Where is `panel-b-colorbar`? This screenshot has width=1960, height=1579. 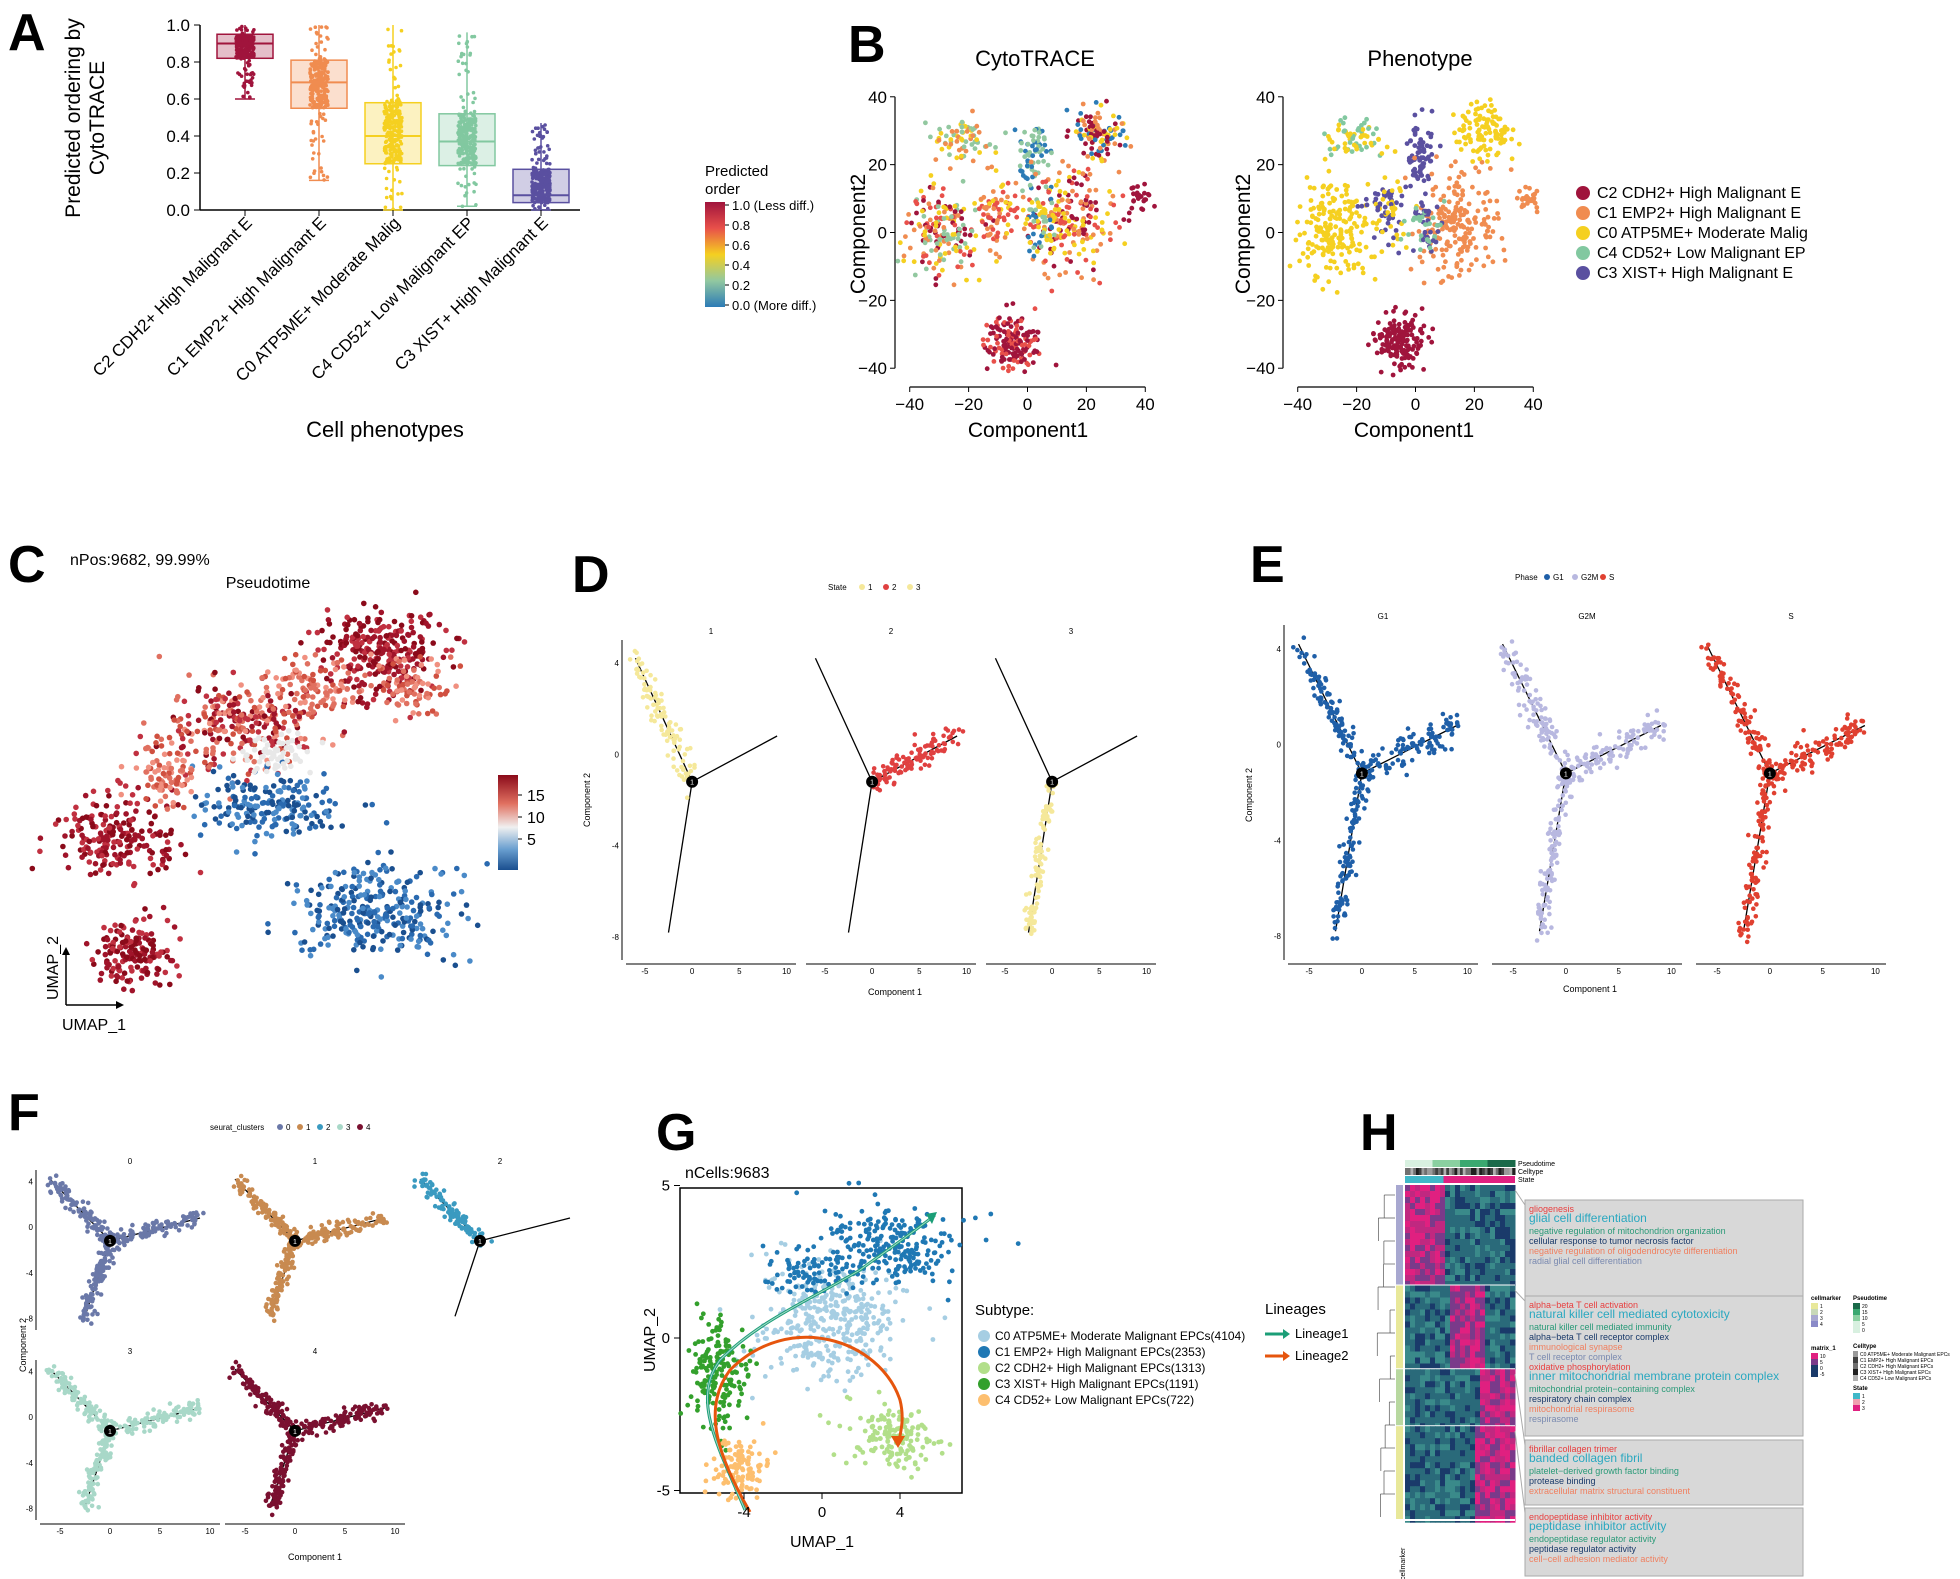 panel-b-colorbar is located at coordinates (715, 254).